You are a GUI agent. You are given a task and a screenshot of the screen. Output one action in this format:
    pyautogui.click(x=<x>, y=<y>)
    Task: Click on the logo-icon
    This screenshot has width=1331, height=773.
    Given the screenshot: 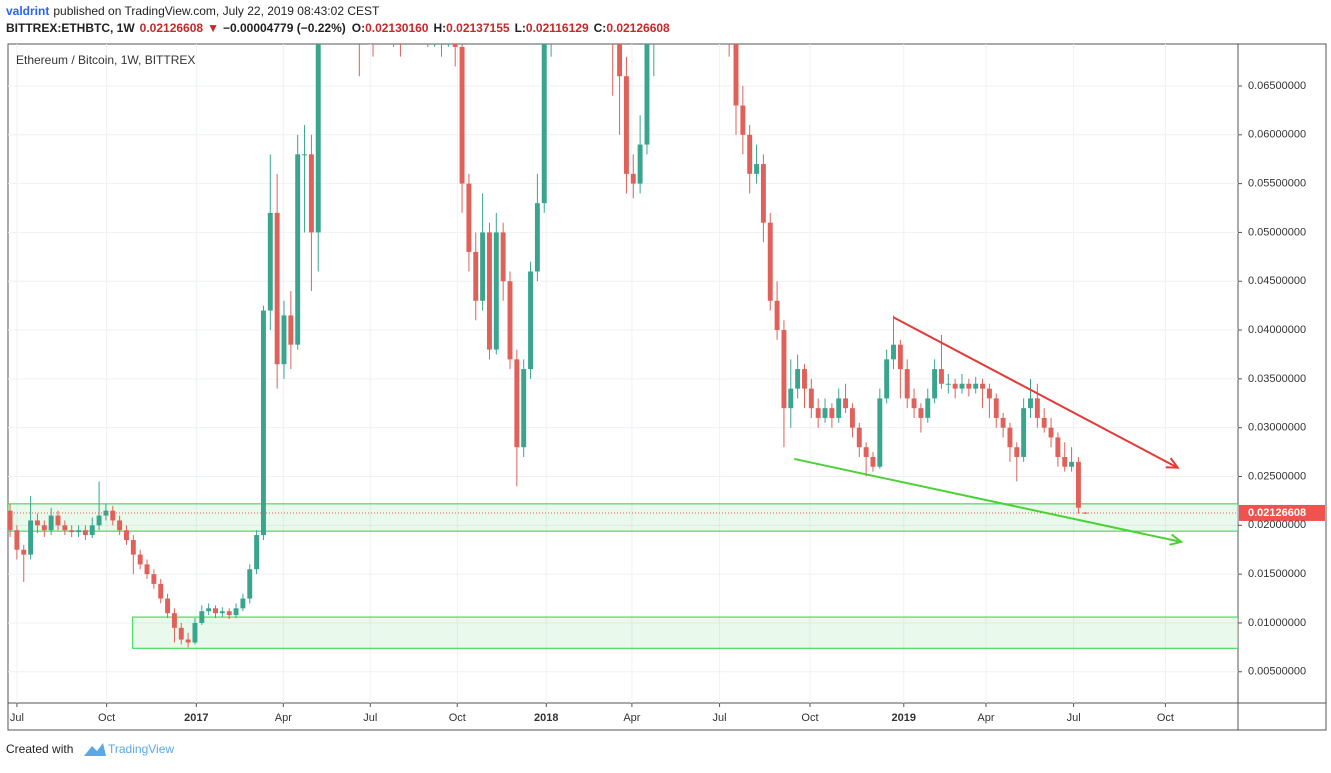 What is the action you would take?
    pyautogui.click(x=95, y=749)
    